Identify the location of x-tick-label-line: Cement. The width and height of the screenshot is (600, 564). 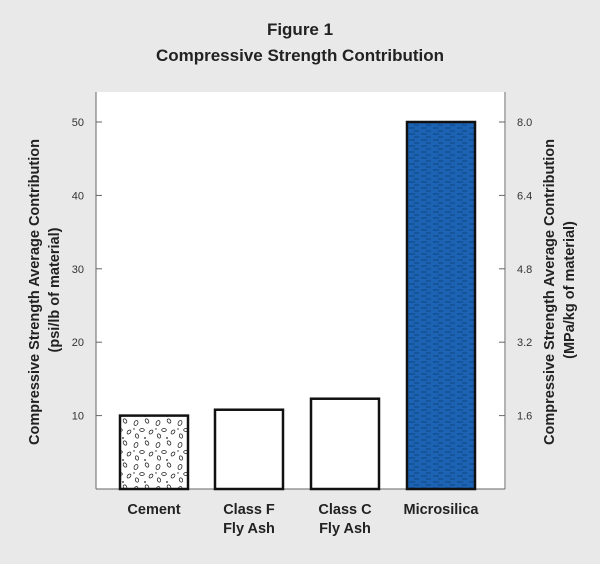
(153, 510).